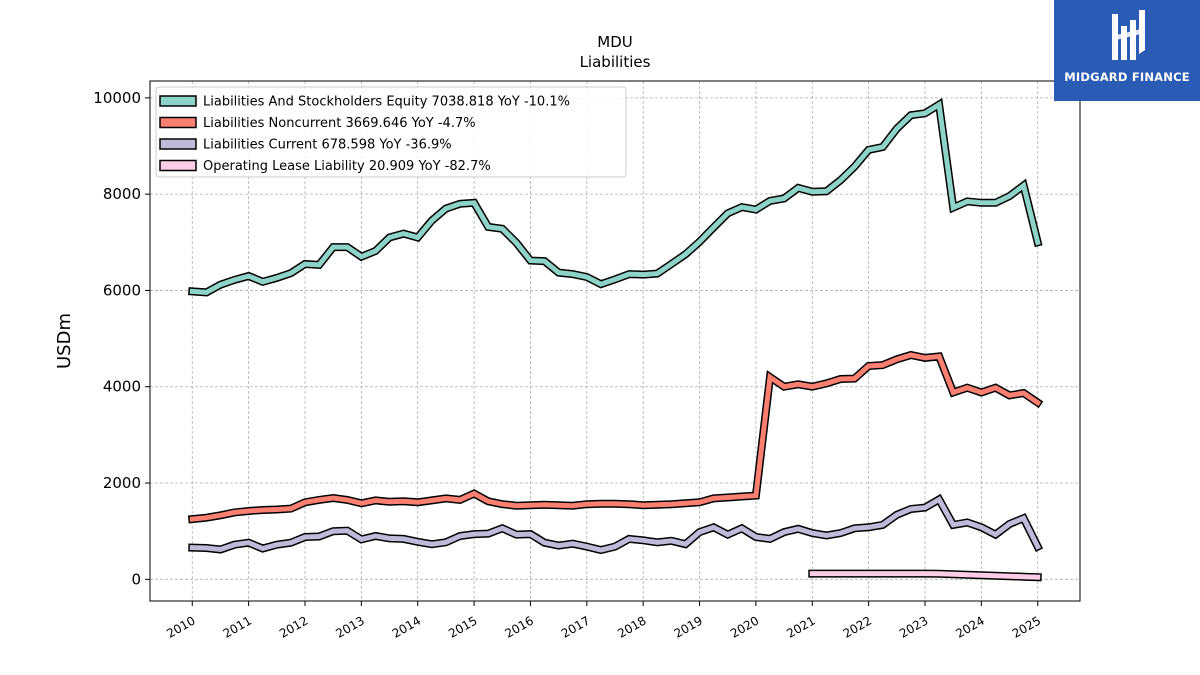 This screenshot has width=1200, height=675. Describe the element at coordinates (237, 626) in the screenshot. I see `x-tick-label: 2011` at that location.